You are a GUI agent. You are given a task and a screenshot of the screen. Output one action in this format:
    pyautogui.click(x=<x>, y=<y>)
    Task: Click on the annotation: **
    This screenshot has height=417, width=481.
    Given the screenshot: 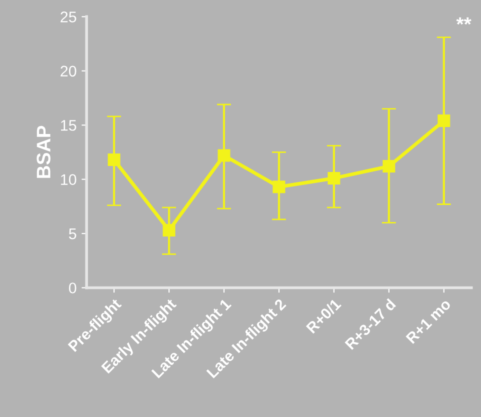 What is the action you would take?
    pyautogui.click(x=464, y=21)
    